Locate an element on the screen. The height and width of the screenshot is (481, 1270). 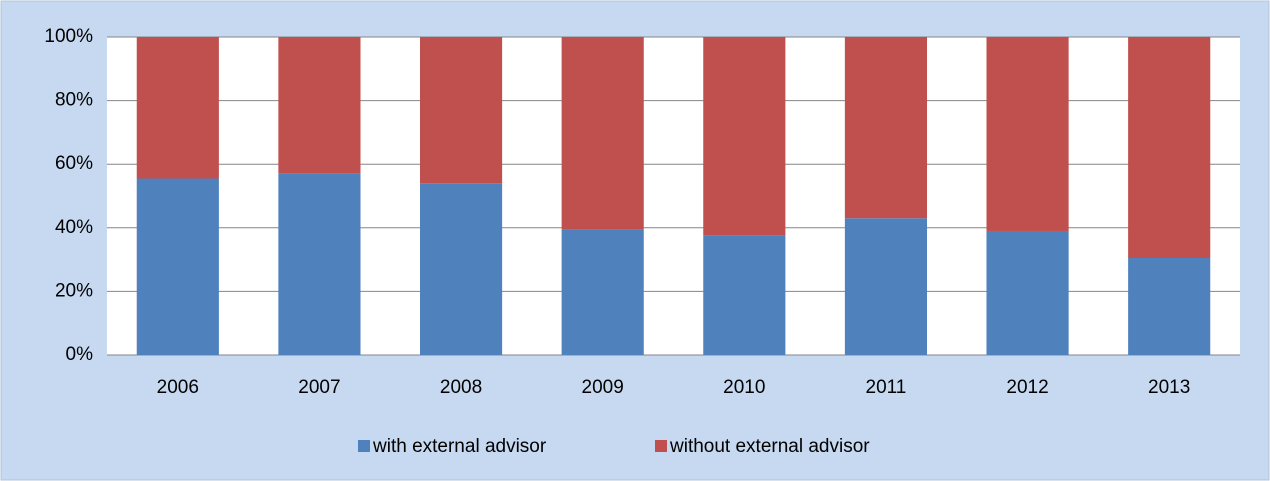
x-tick-label: 2013 is located at coordinates (1169, 387).